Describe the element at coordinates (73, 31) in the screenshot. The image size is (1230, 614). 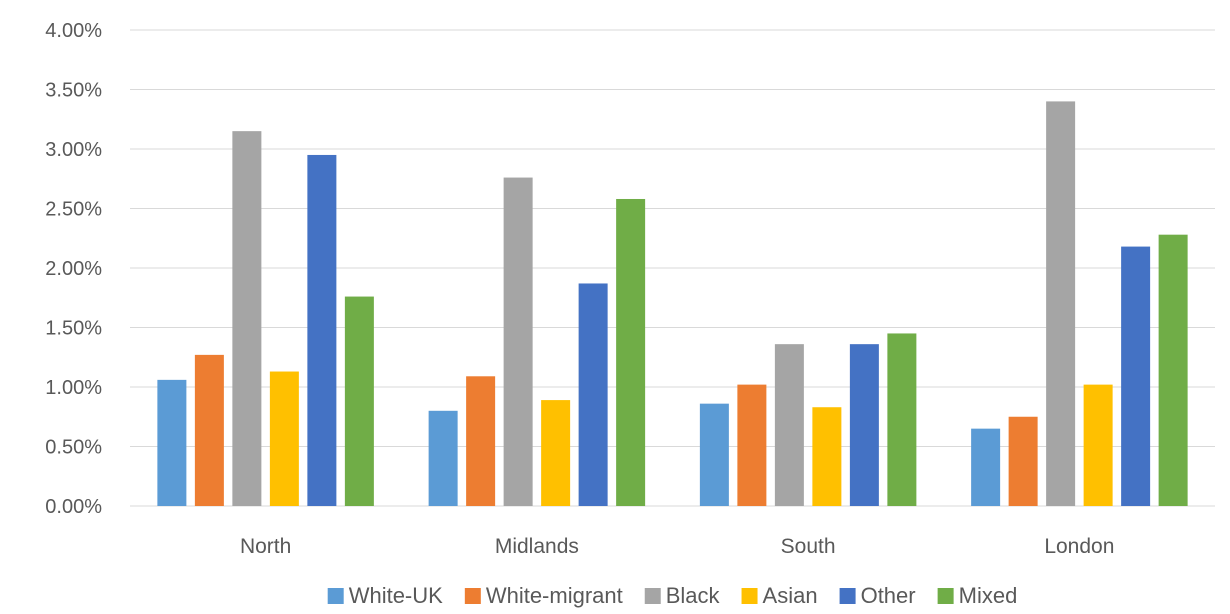
I see `y-tick-label: 4.00%` at that location.